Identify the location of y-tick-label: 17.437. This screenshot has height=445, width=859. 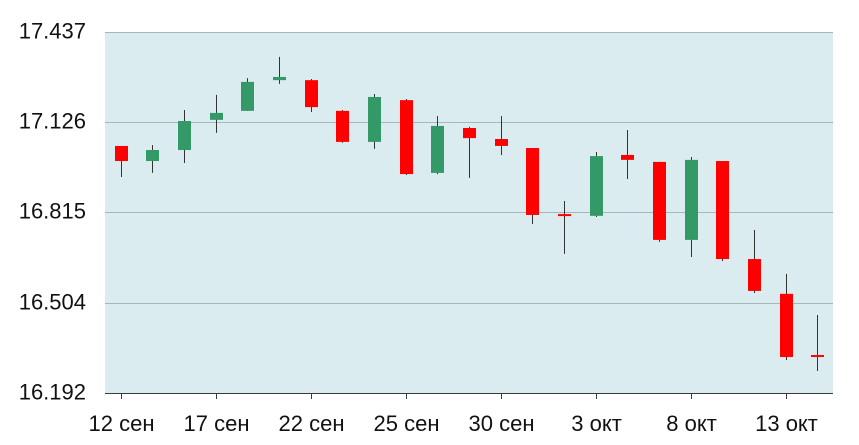
(52, 30).